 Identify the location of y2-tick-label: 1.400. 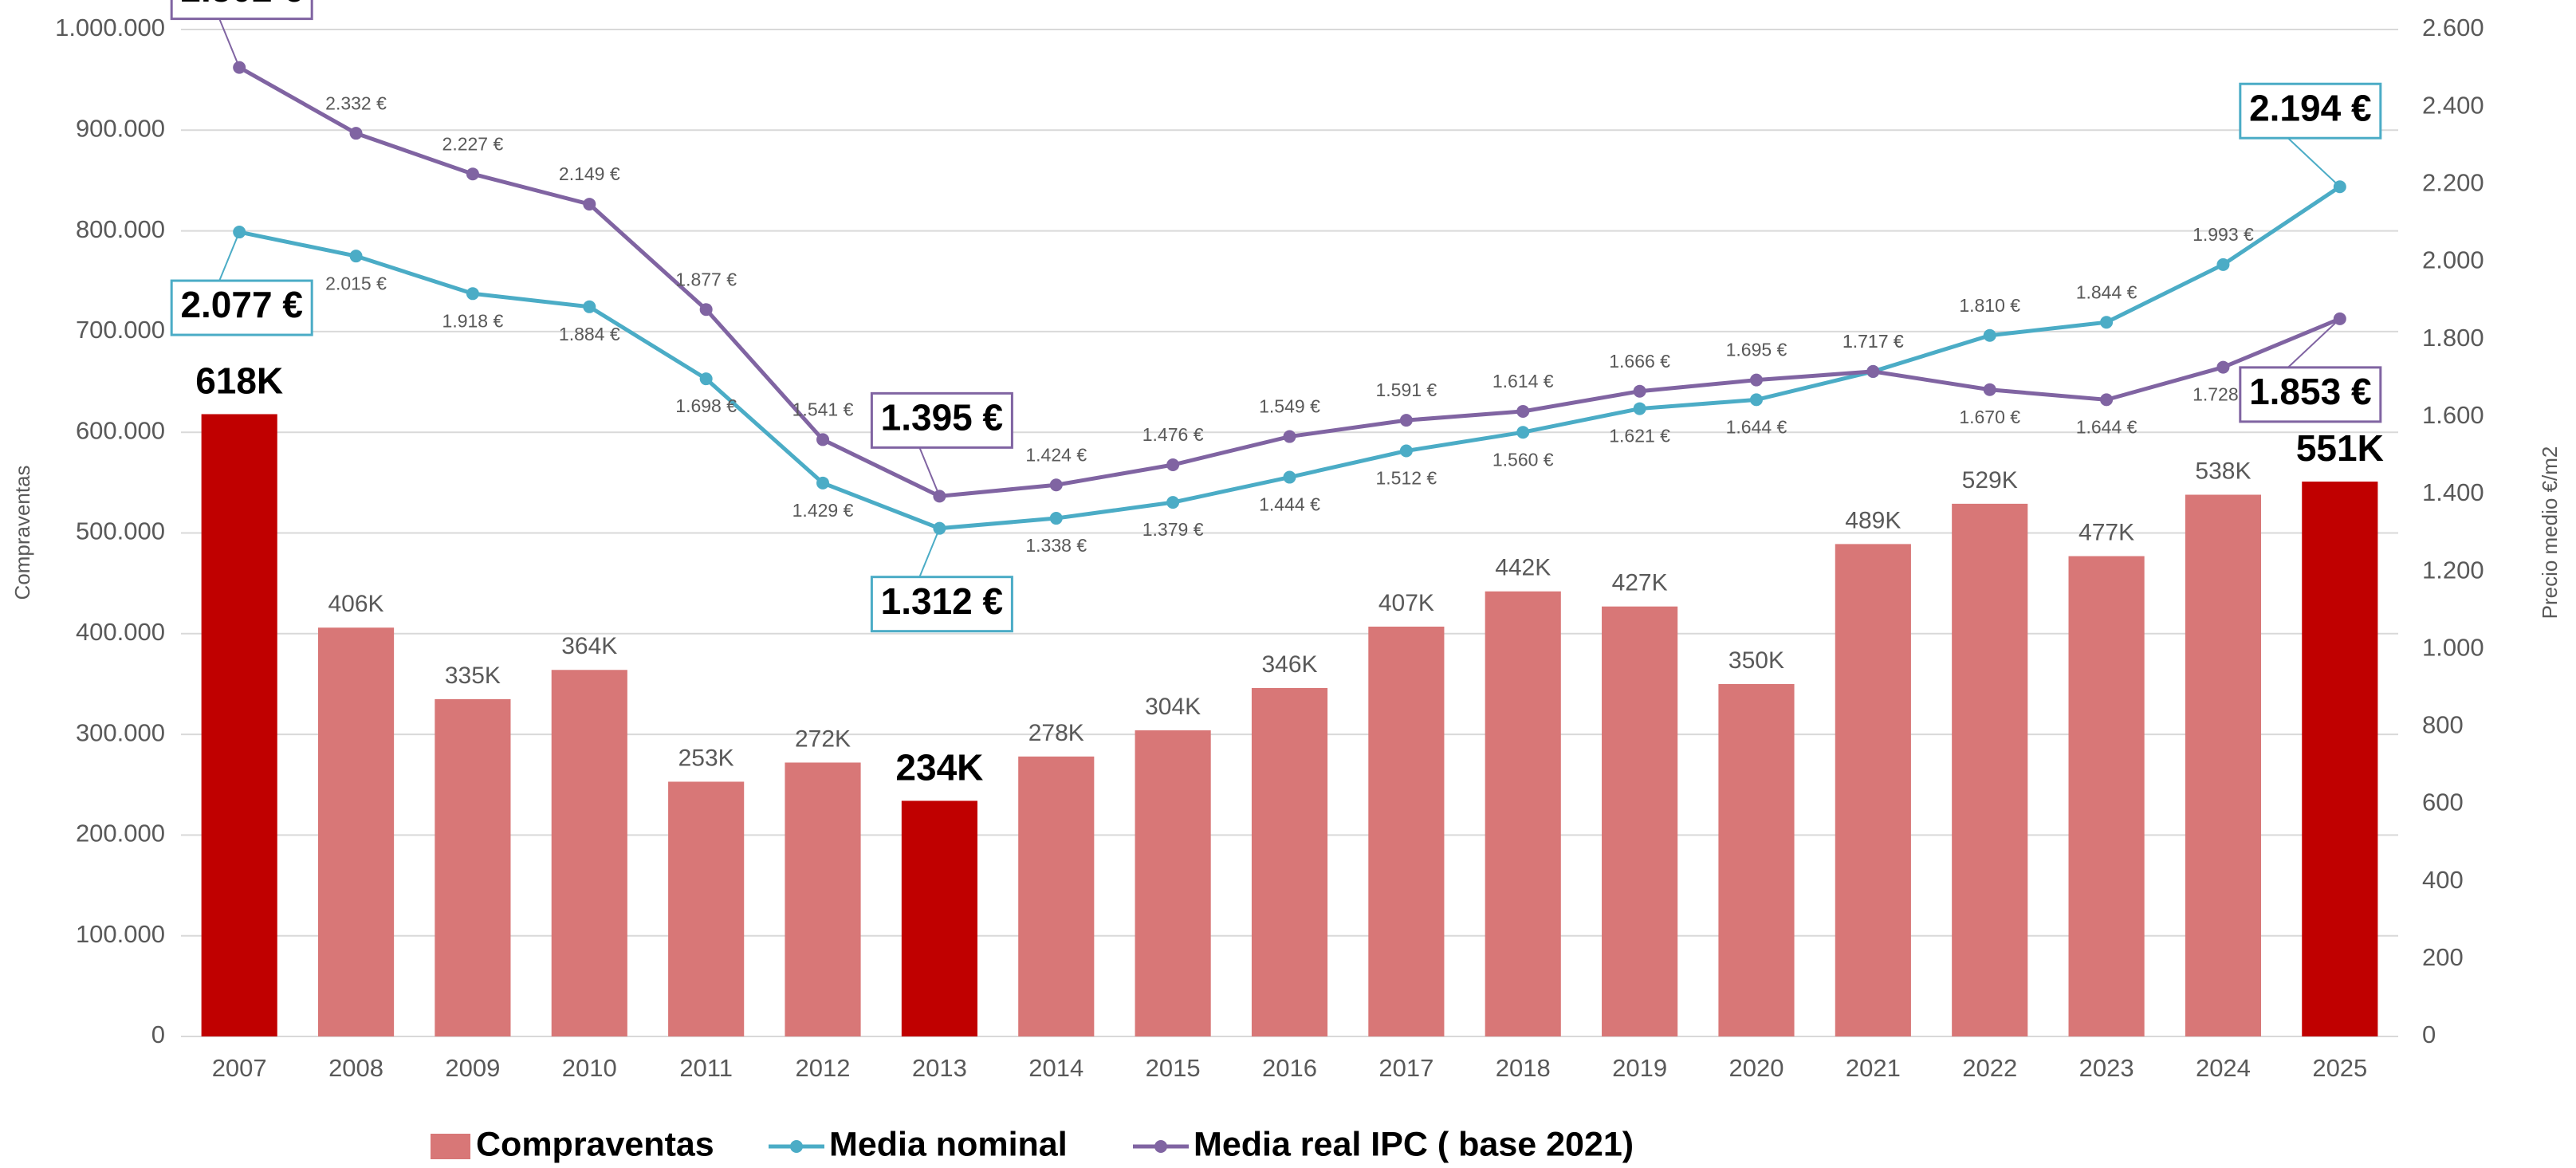
(2453, 492).